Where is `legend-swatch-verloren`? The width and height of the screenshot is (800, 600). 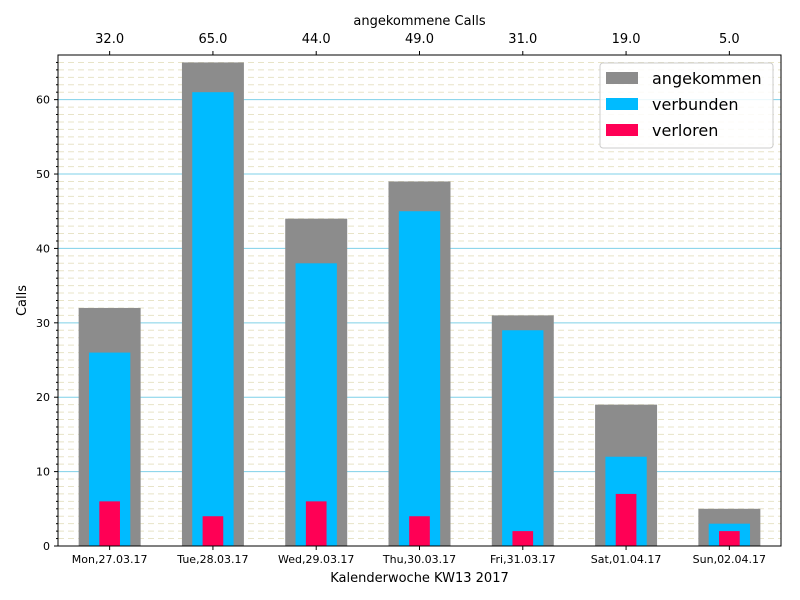
legend-swatch-verloren is located at coordinates (622, 130).